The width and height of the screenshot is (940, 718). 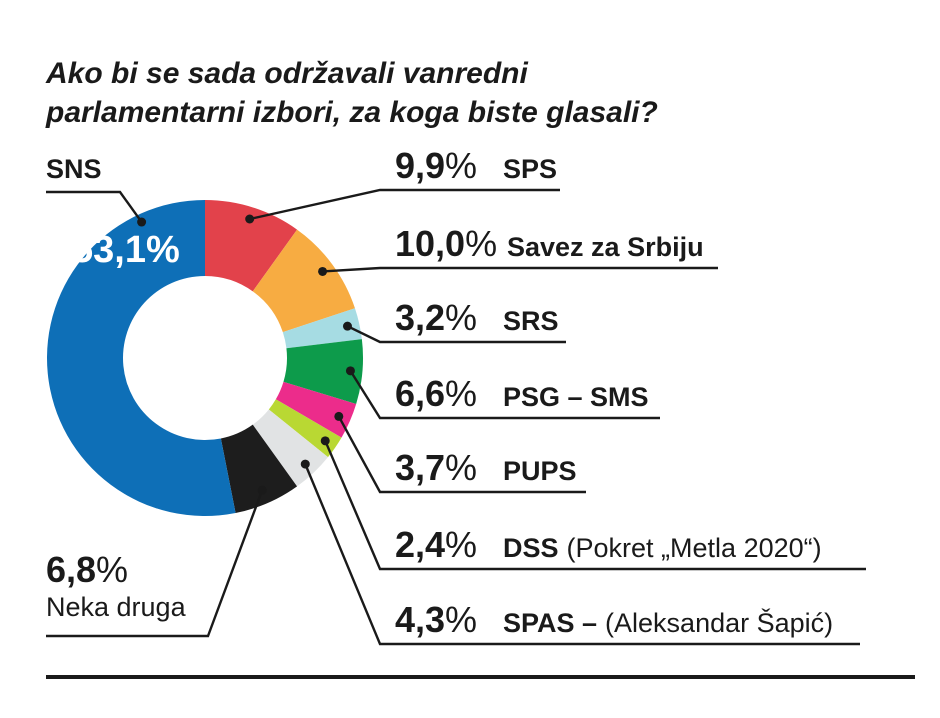 I want to click on donut-slices, so click(x=205, y=358).